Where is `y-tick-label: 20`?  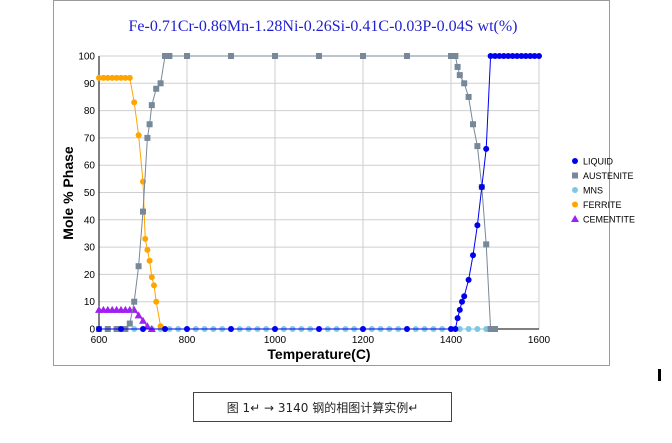 y-tick-label: 20 is located at coordinates (90, 275).